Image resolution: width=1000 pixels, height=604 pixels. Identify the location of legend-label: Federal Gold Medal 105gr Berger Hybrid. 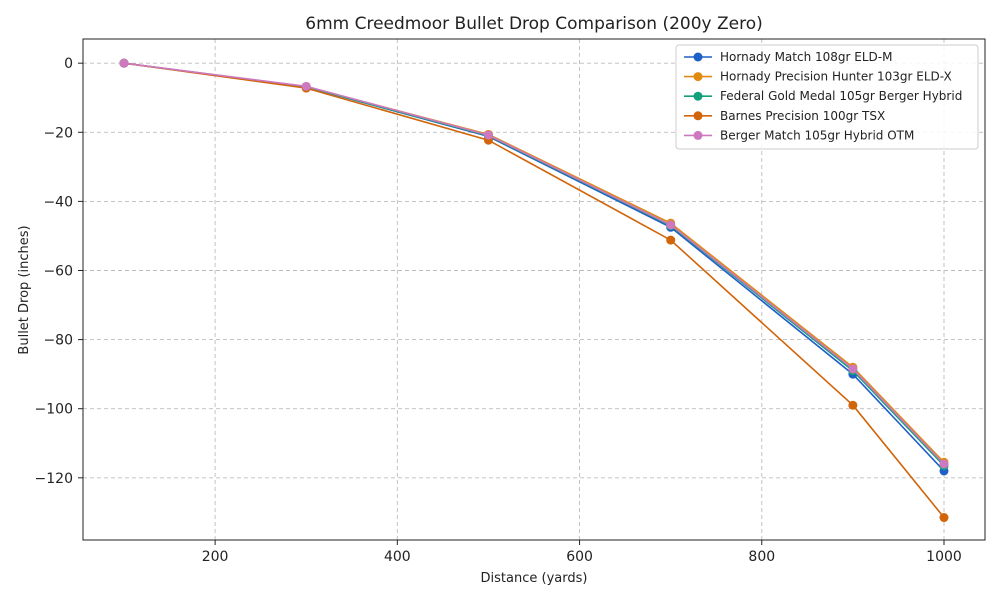
(841, 96).